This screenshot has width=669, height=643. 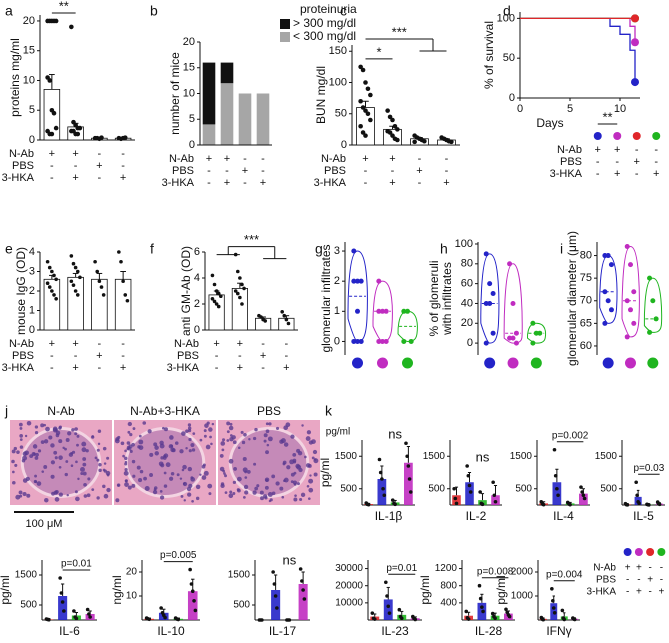 I want to click on y-tick-label: 150, so click(x=338, y=51).